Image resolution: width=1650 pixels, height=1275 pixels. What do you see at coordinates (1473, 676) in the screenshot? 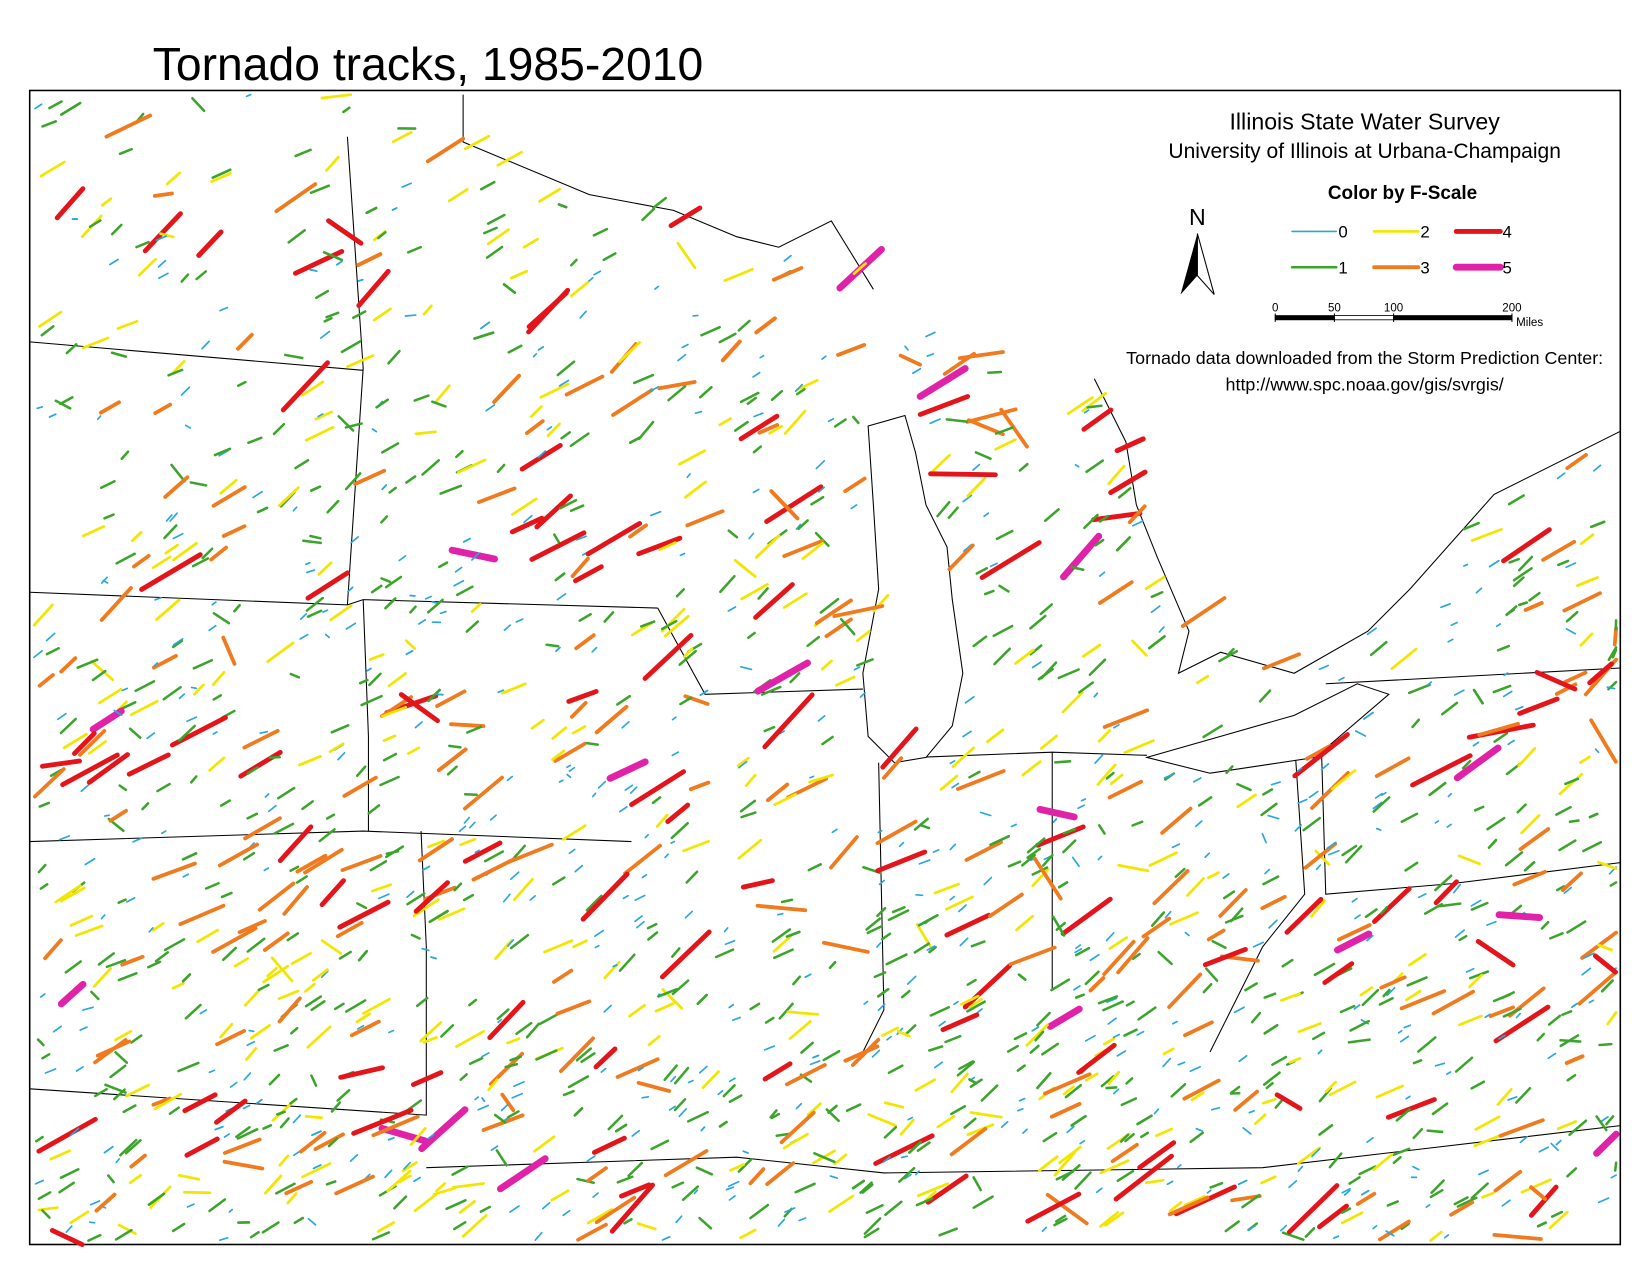
I see `state-line` at bounding box center [1473, 676].